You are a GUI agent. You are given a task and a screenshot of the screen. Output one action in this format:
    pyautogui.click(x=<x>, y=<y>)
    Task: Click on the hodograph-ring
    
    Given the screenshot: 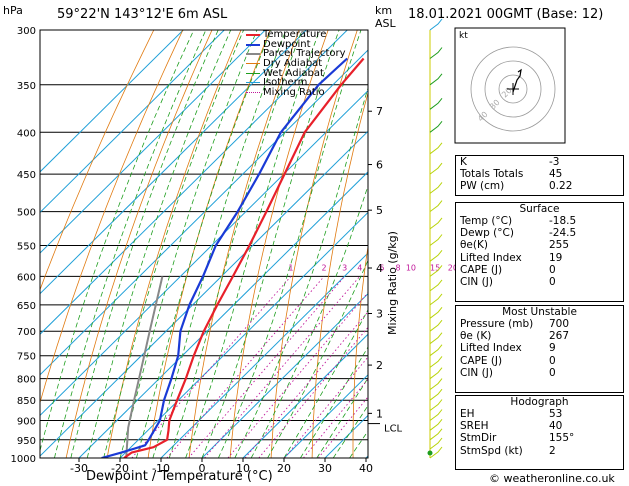 What is the action you would take?
    pyautogui.click(x=513, y=89)
    